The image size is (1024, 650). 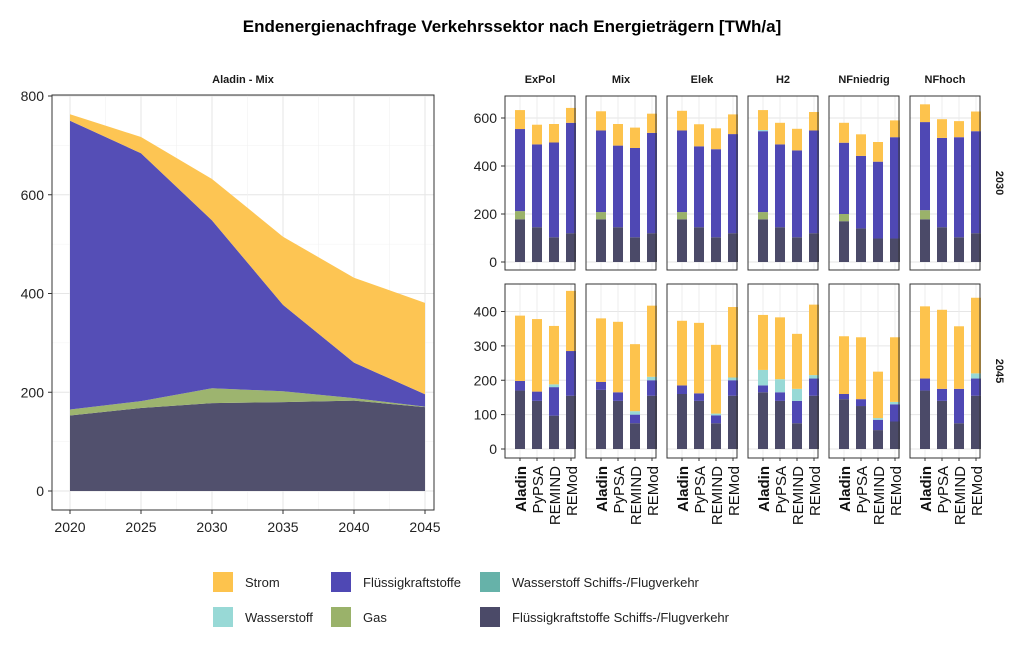 I want to click on legend-label: Wasserstoff, so click(x=279, y=617).